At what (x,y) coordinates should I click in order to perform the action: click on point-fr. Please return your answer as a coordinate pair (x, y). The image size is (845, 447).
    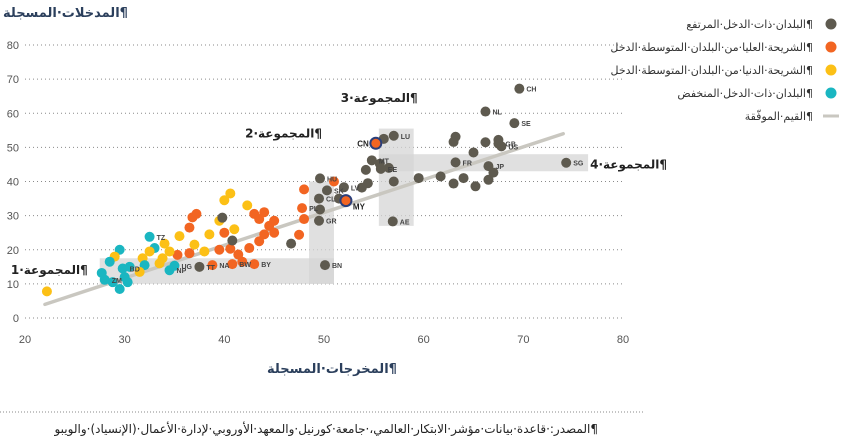
    Looking at the image, I should click on (455, 162).